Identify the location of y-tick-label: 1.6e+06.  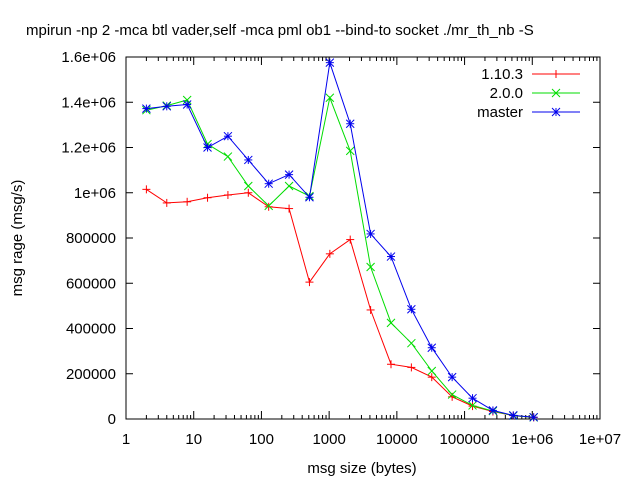
(88, 57).